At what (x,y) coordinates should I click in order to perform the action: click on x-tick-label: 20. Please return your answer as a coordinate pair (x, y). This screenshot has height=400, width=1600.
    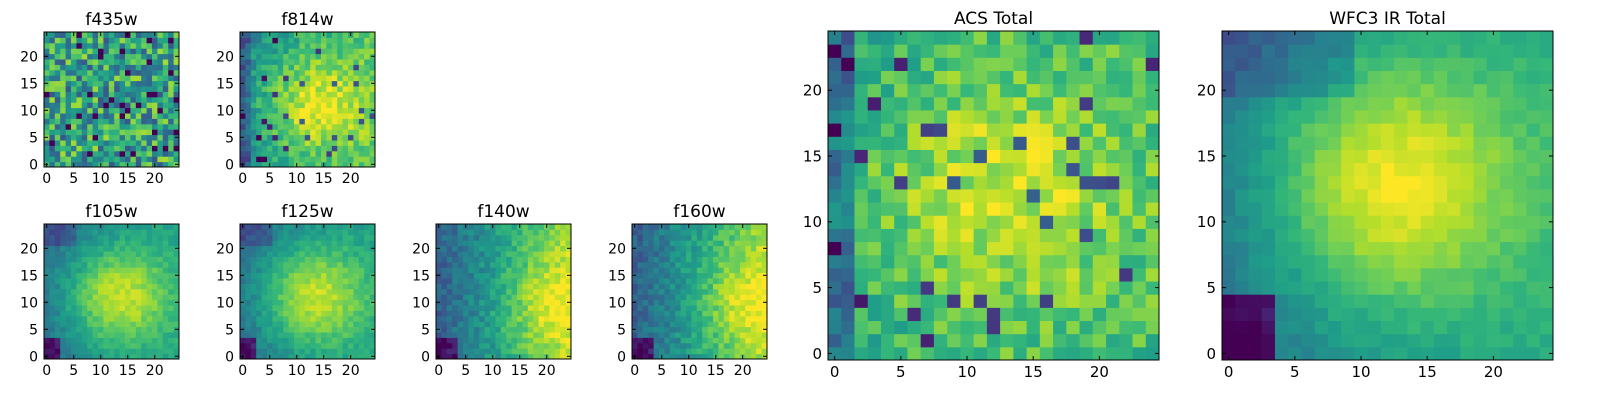
    Looking at the image, I should click on (743, 371).